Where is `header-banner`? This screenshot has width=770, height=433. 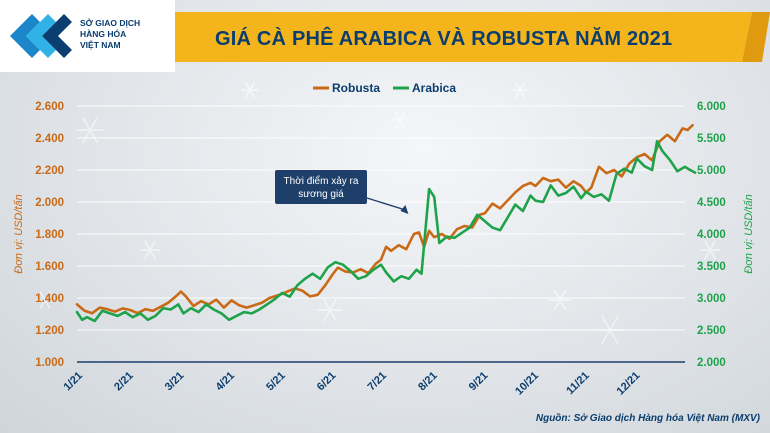
header-banner is located at coordinates (455, 37).